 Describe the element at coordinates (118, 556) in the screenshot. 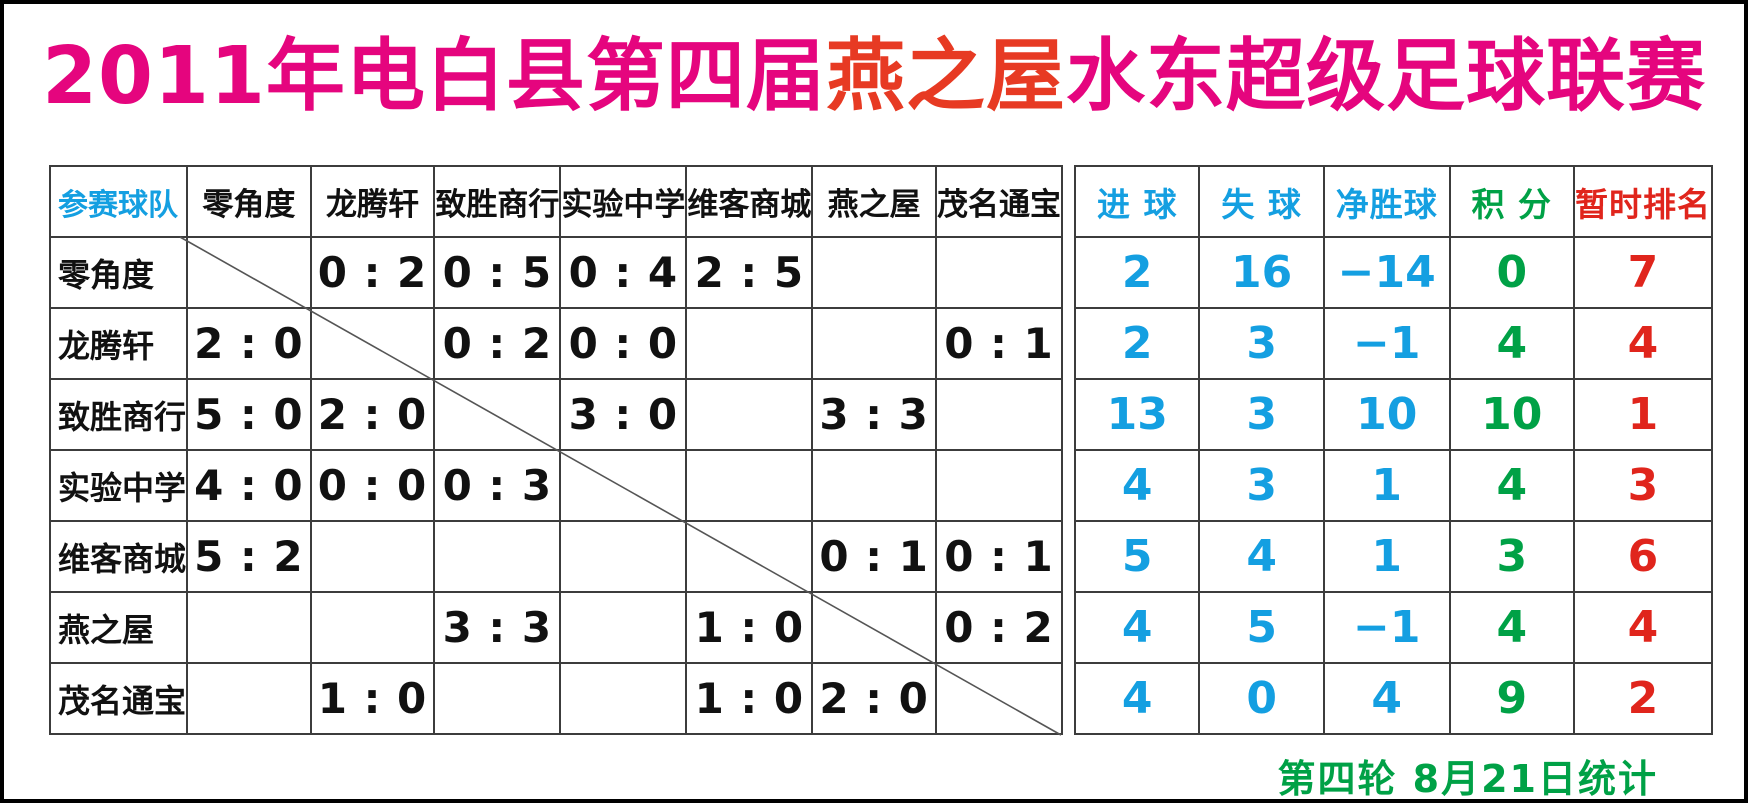

I see `team-name-cell: 维客商城` at that location.